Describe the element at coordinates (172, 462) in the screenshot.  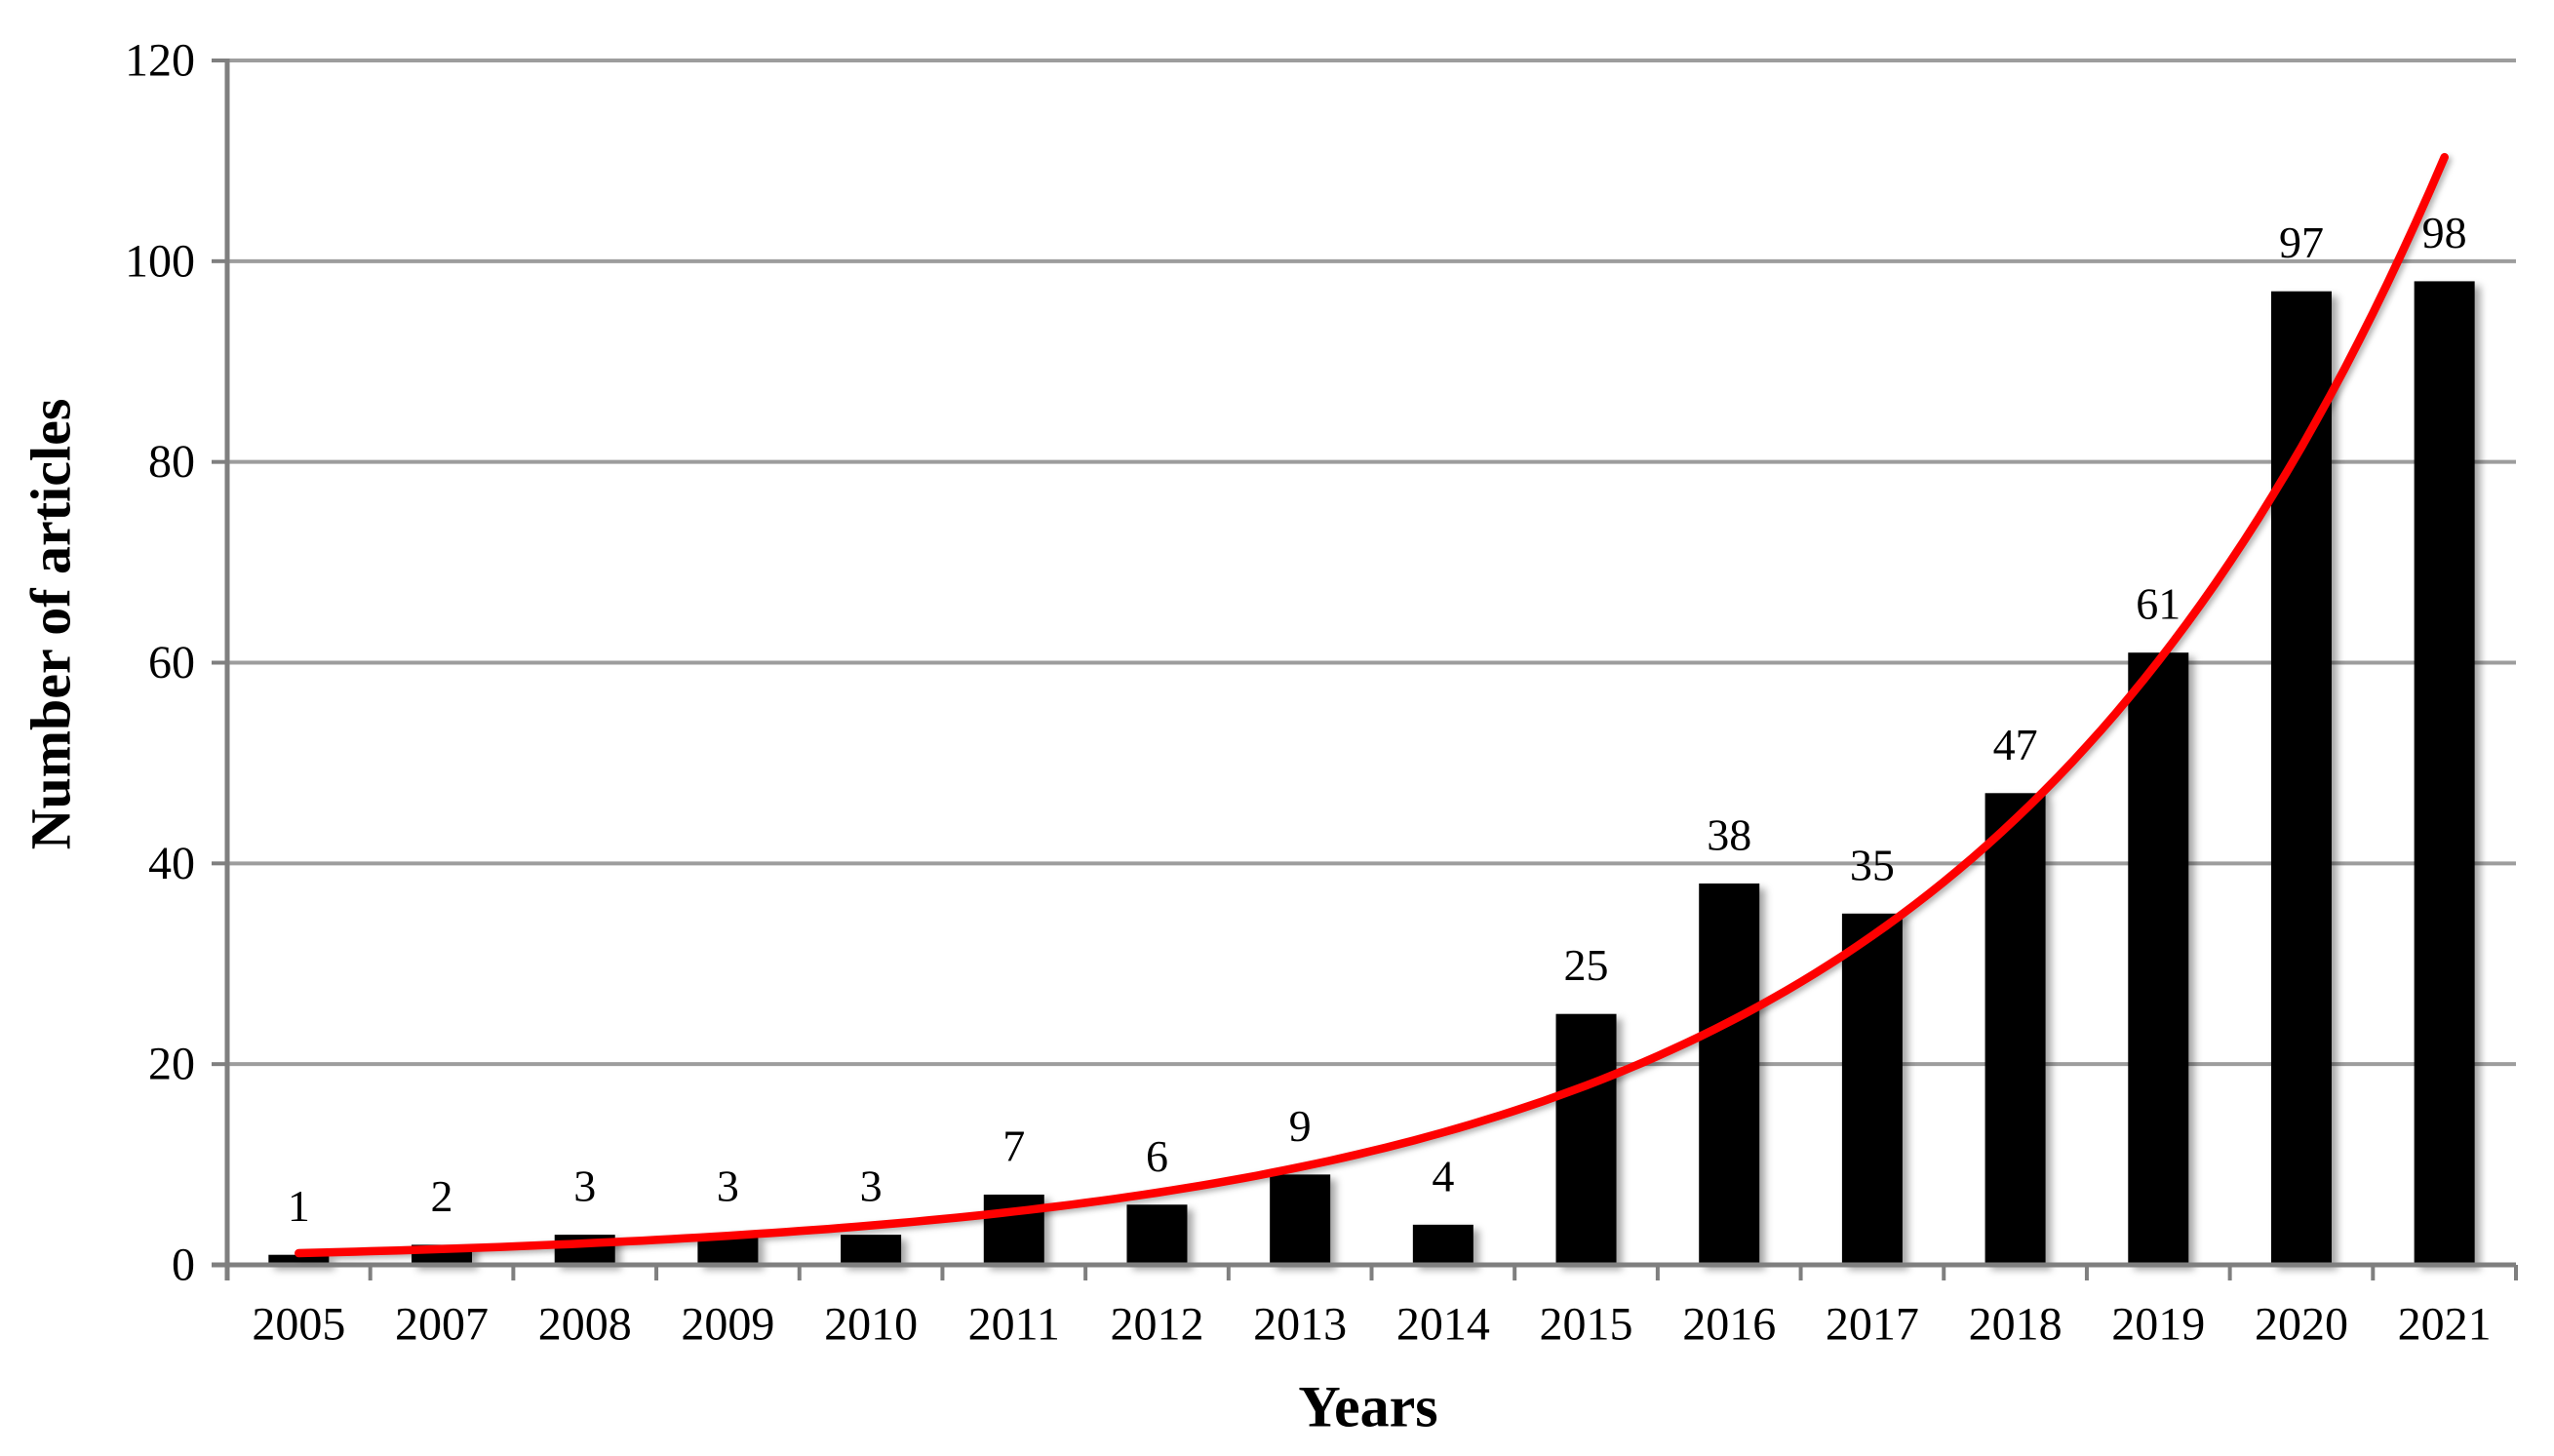
I see `y-tick-label: 80` at that location.